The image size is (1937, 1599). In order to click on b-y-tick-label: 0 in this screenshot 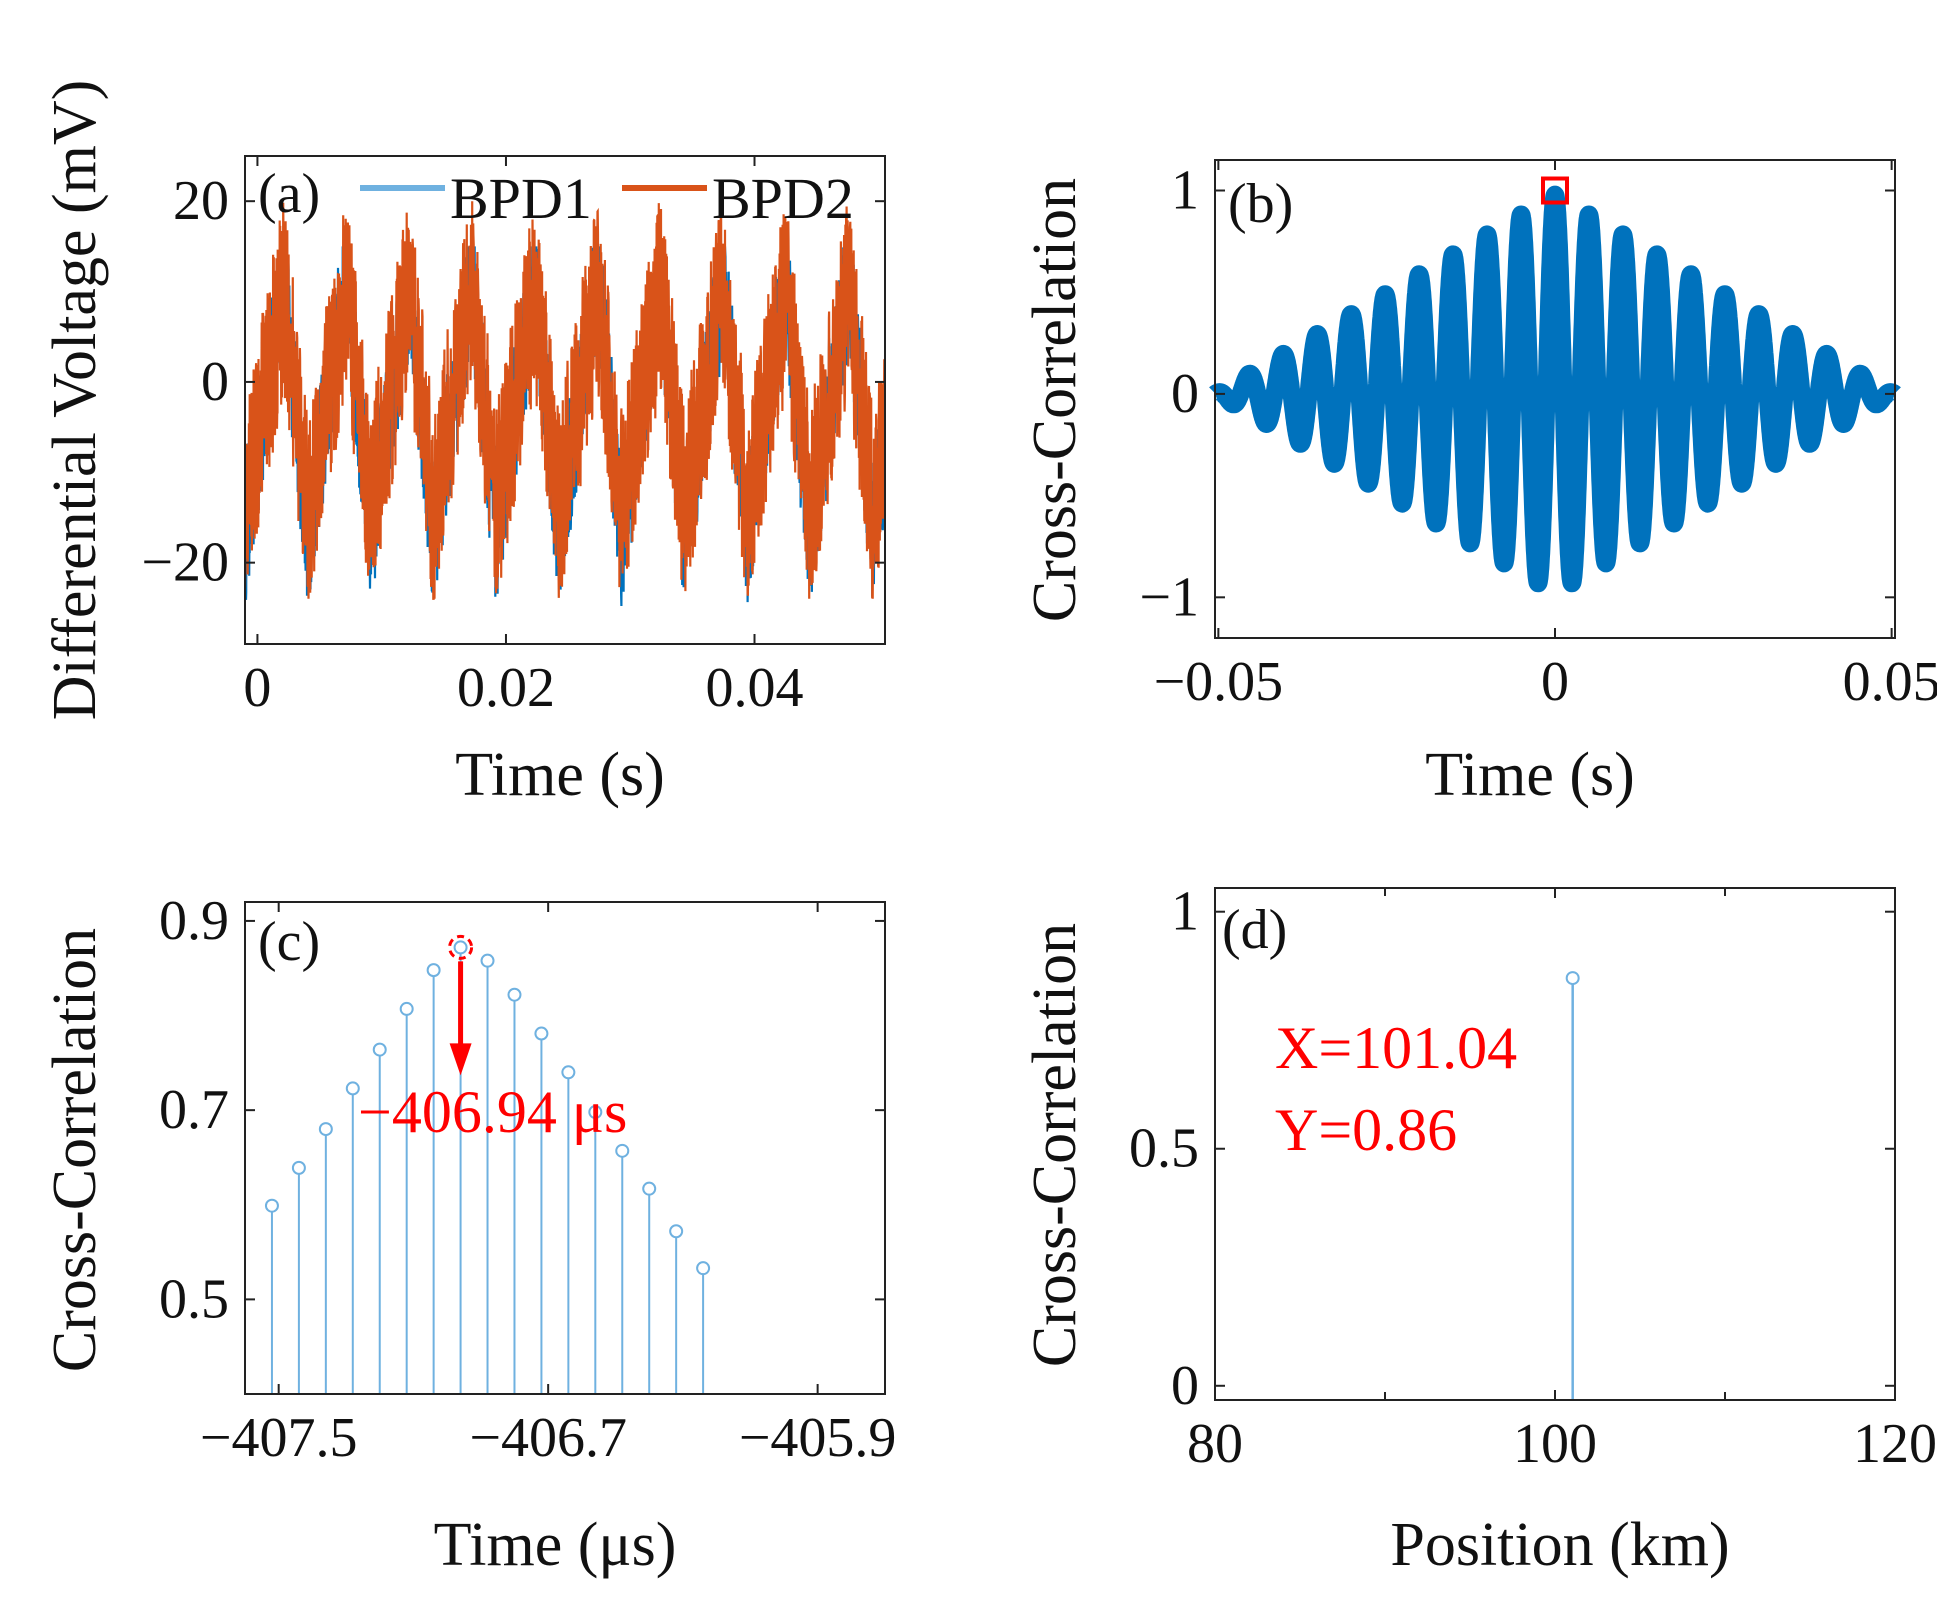, I will do `click(1185, 394)`.